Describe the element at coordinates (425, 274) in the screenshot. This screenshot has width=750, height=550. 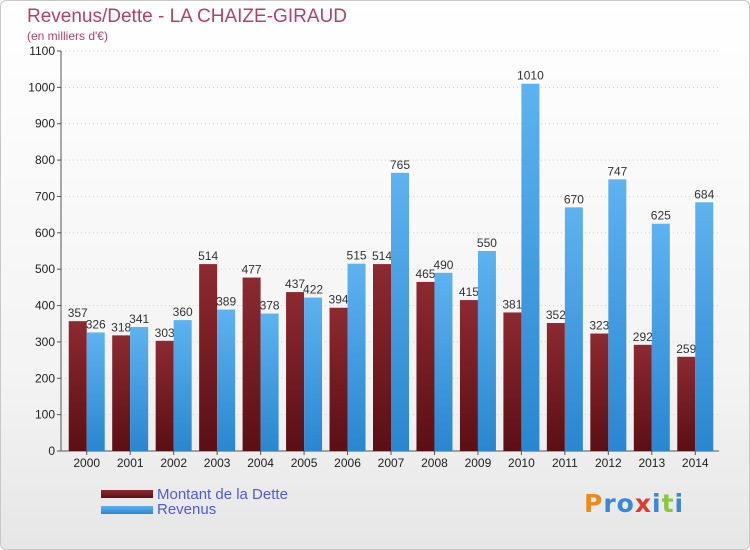
I see `data-label-dette-2008: 465` at that location.